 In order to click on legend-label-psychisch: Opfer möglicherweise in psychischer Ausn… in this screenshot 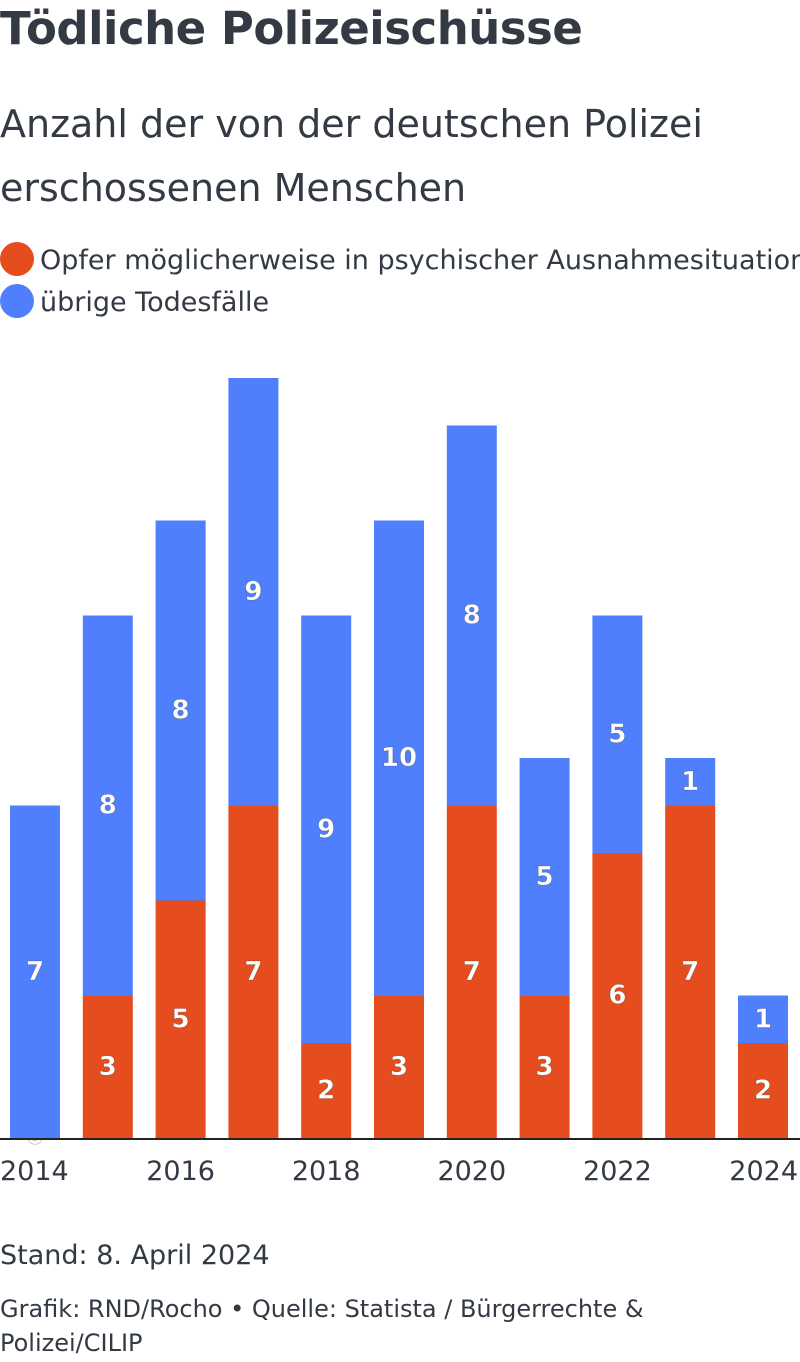, I will do `click(420, 260)`.